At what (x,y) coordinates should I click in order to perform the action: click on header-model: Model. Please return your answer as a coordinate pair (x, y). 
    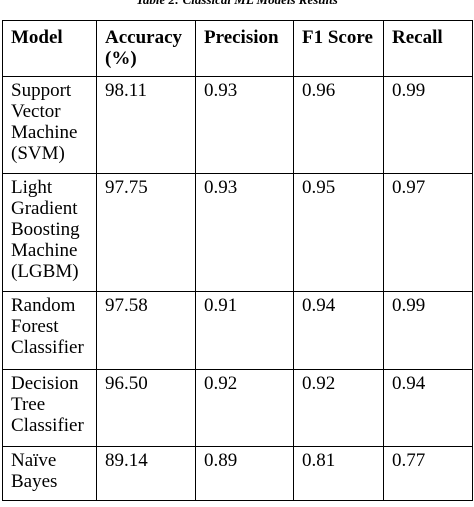
    Looking at the image, I should click on (49, 48).